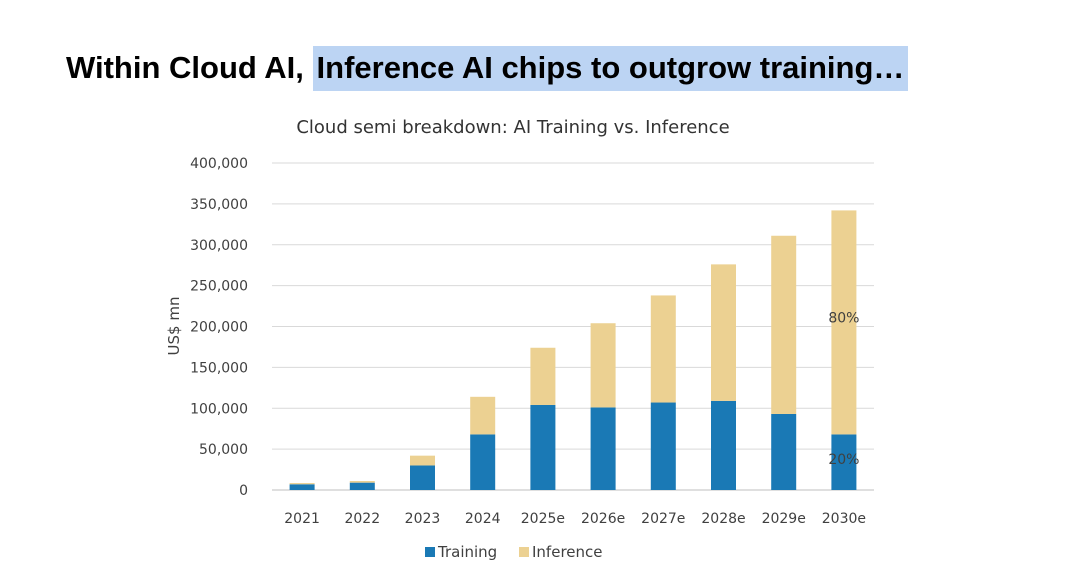 The height and width of the screenshot is (582, 1070). What do you see at coordinates (219, 205) in the screenshot?
I see `y-tick-label: 350,000` at bounding box center [219, 205].